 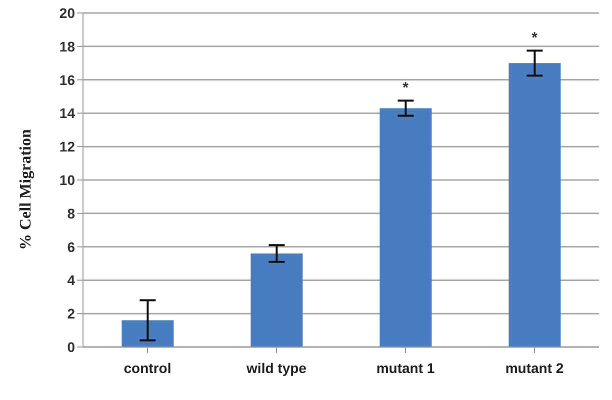 What do you see at coordinates (67, 180) in the screenshot?
I see `y-tick-label: 10` at bounding box center [67, 180].